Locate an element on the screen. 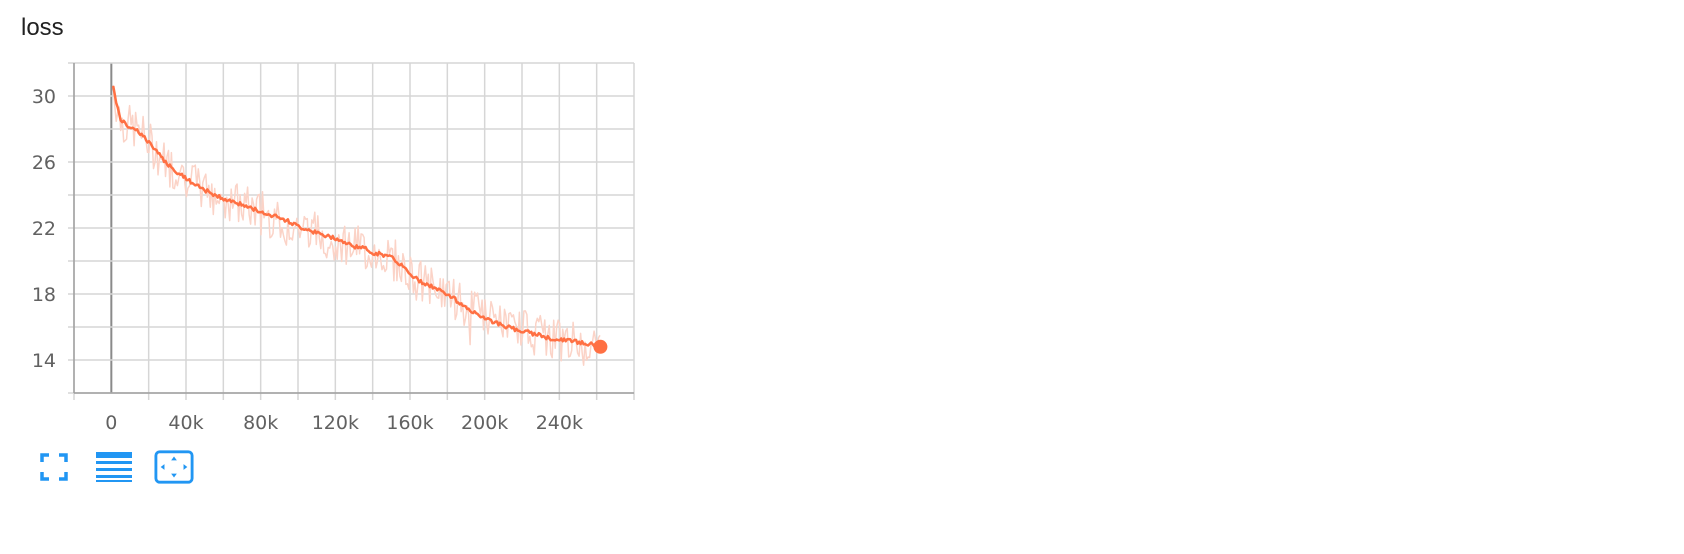 This screenshot has height=554, width=1684. raw-series is located at coordinates (356, 225).